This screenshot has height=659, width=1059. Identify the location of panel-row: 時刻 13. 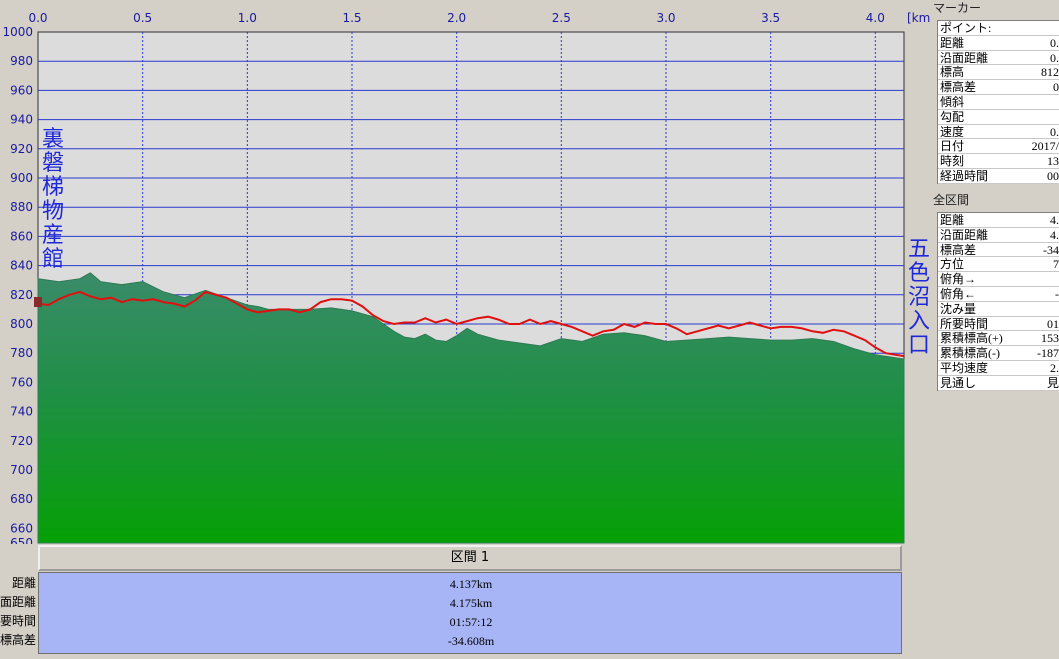
(998, 161).